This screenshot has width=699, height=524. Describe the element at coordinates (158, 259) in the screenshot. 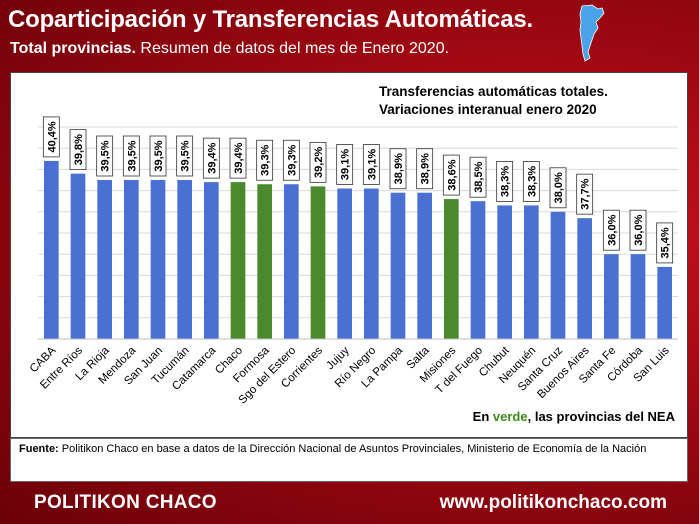

I see `bar-san-juan` at that location.